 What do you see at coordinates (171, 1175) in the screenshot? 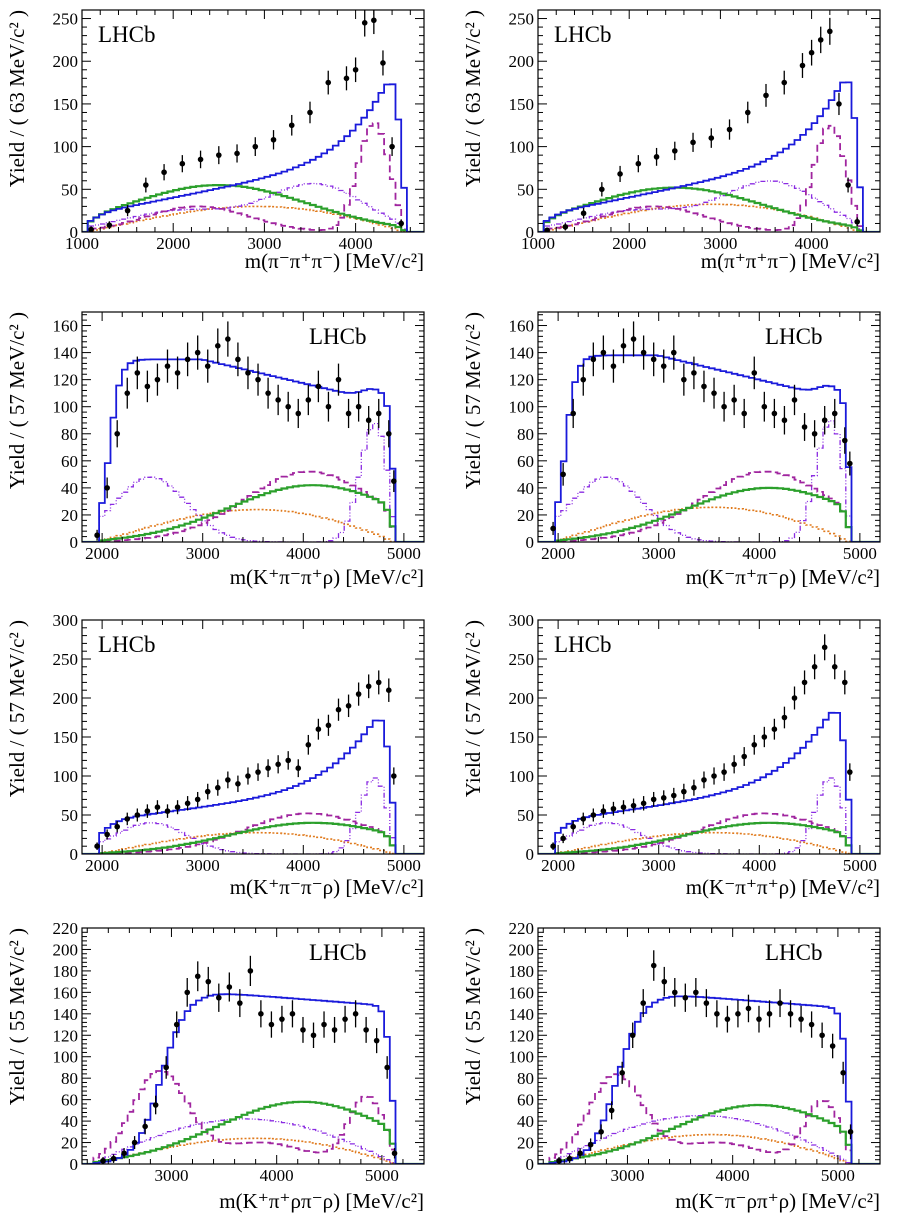
I see `x-tick-label: 3000` at bounding box center [171, 1175].